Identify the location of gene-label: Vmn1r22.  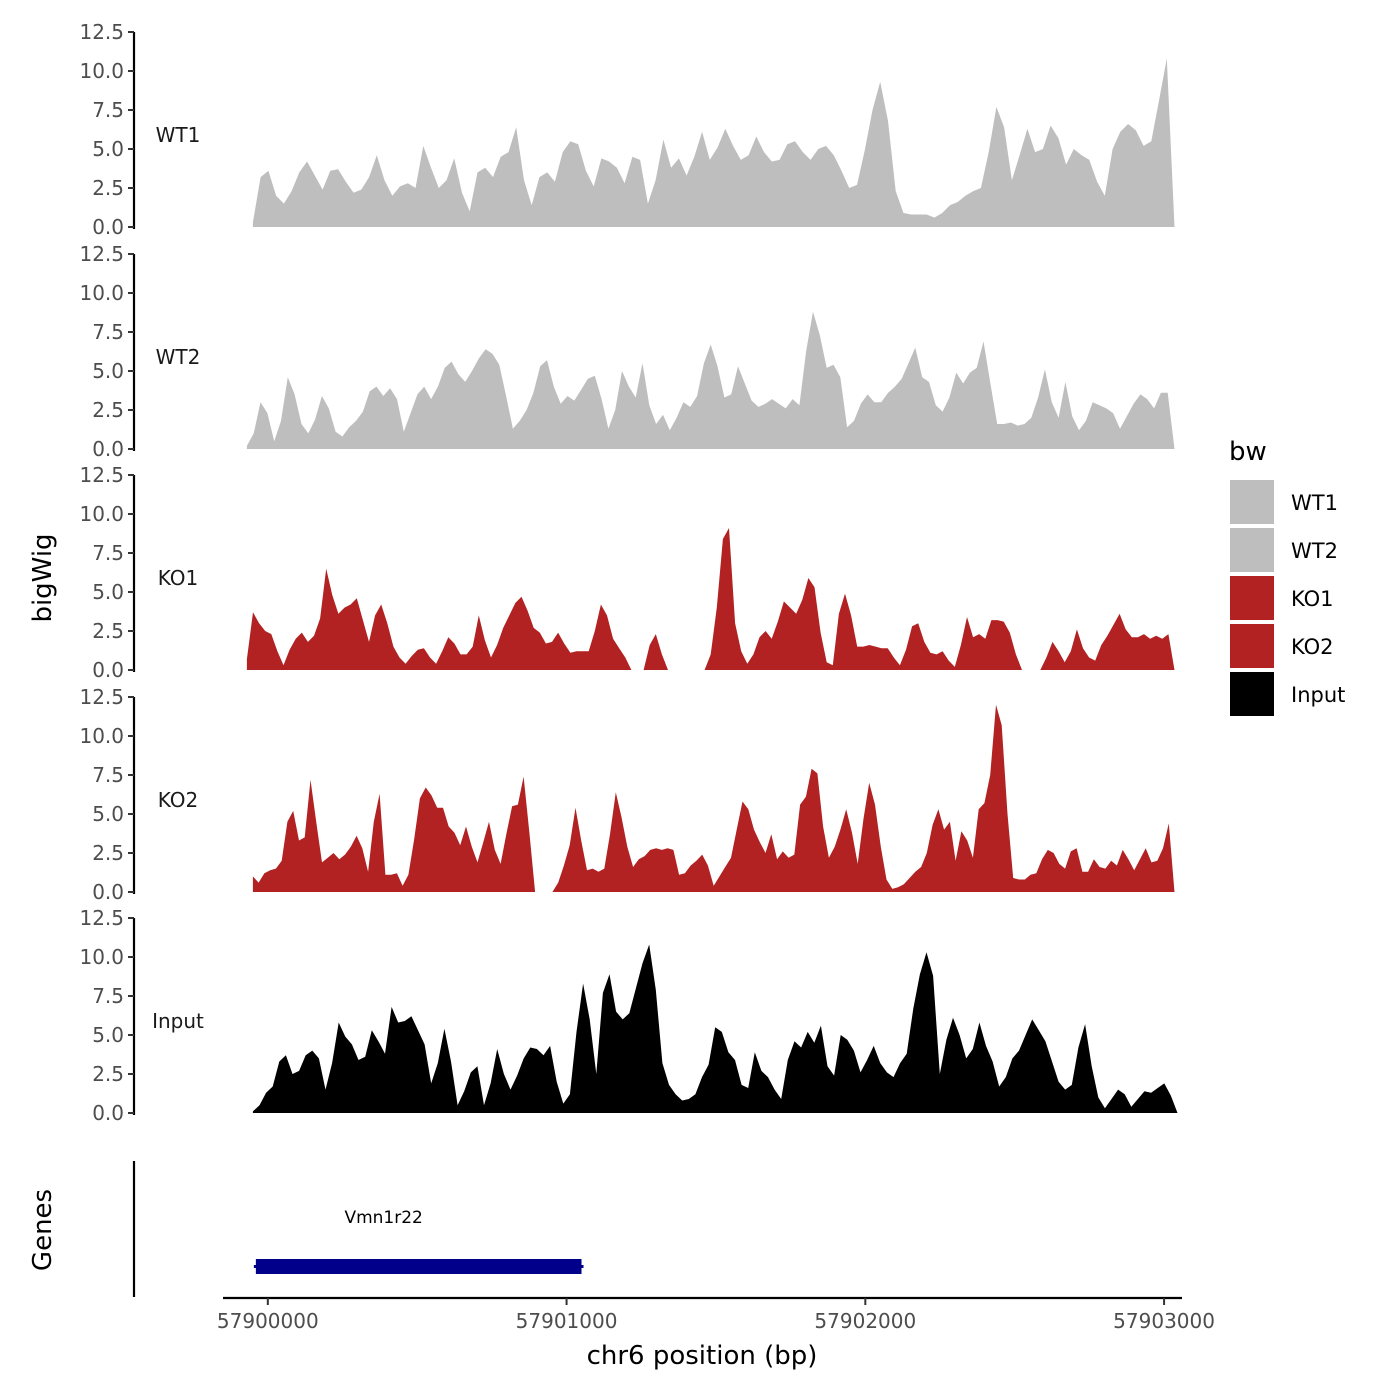
(383, 1218).